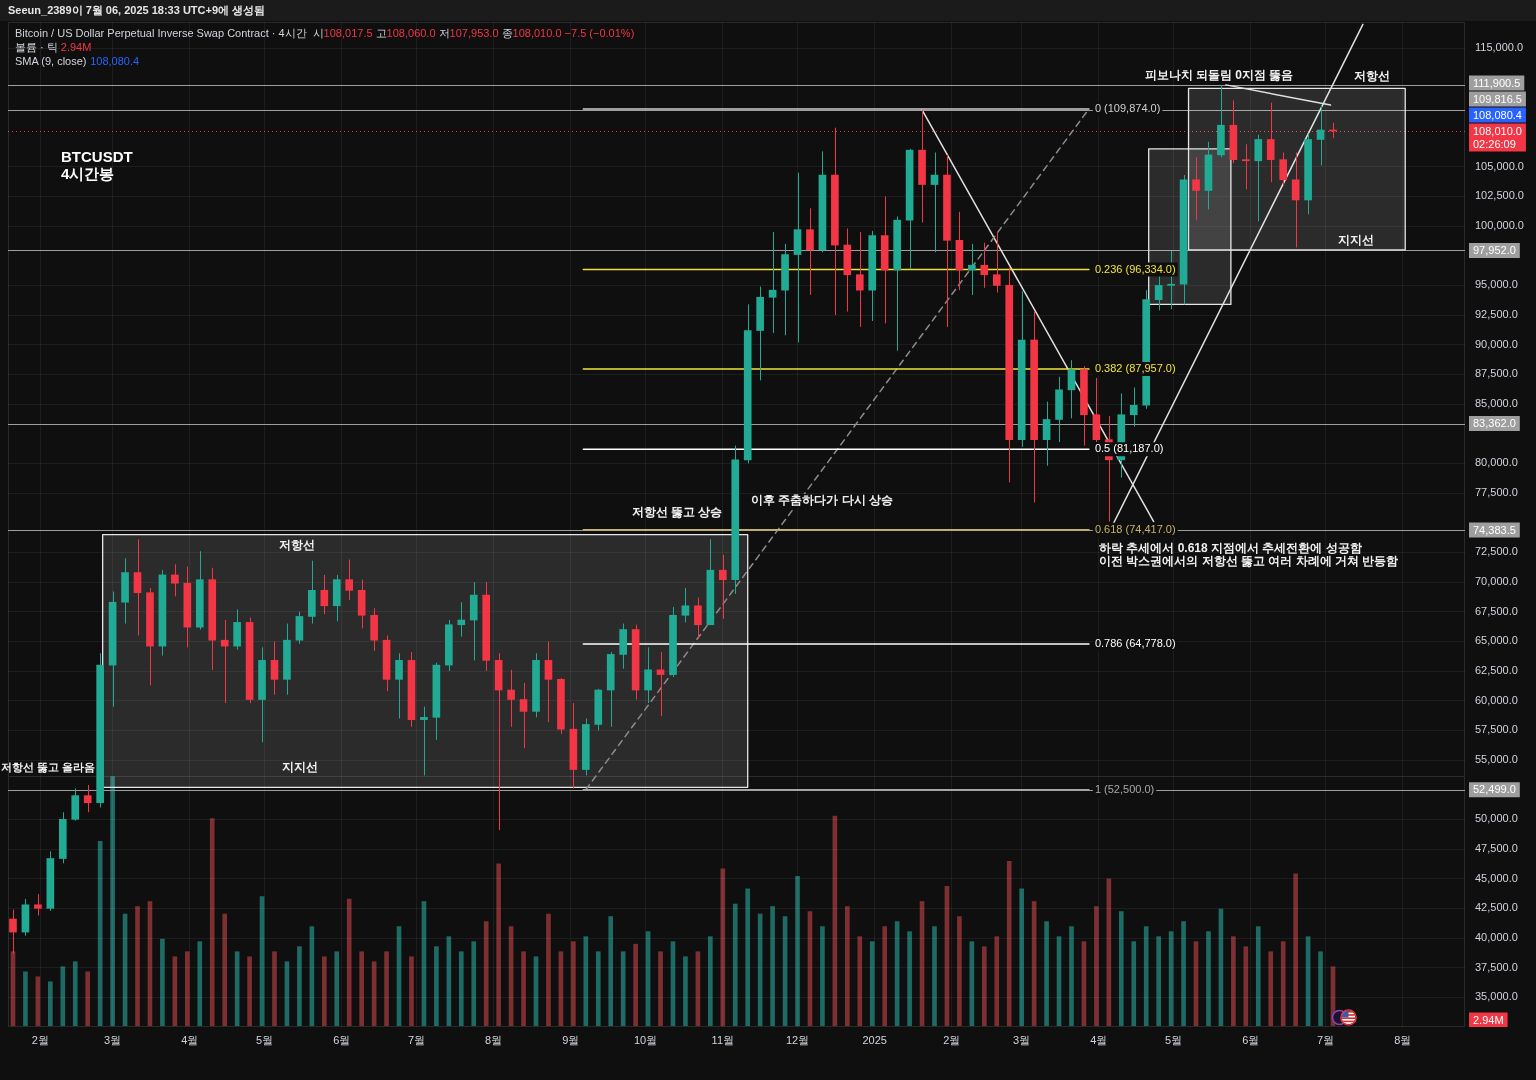 Image resolution: width=1536 pixels, height=1080 pixels. I want to click on x-tick-label: 11월, so click(723, 1039).